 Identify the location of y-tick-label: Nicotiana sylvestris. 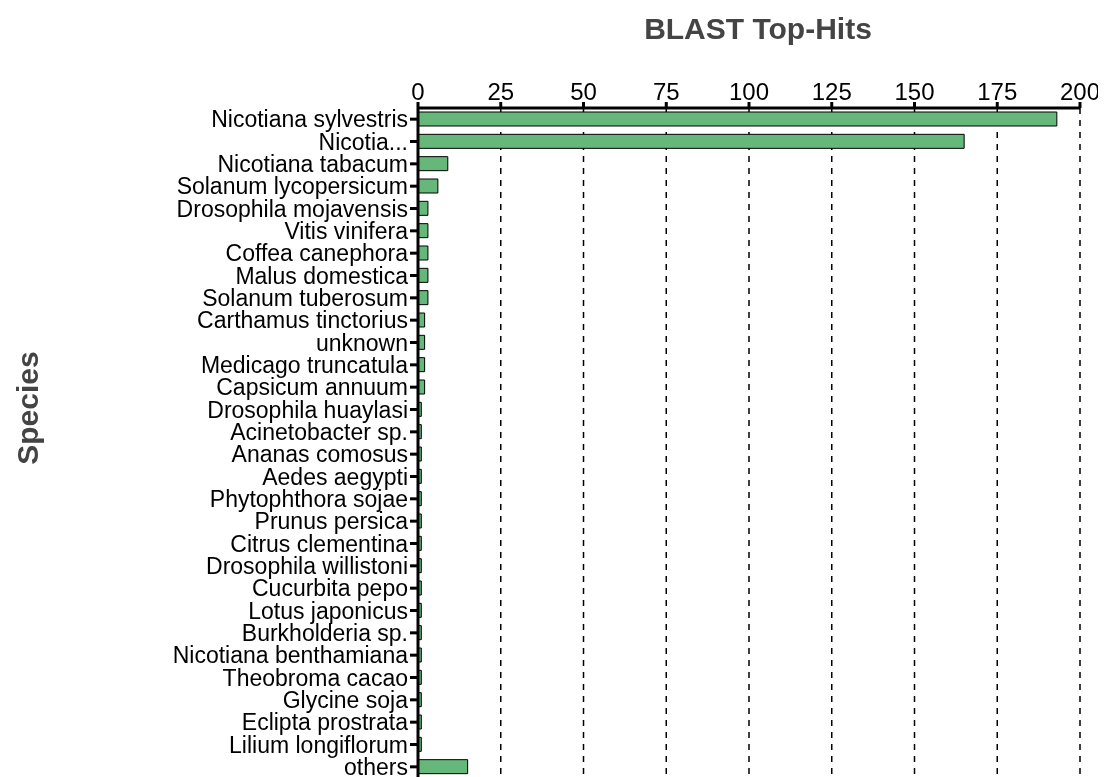
(309, 119).